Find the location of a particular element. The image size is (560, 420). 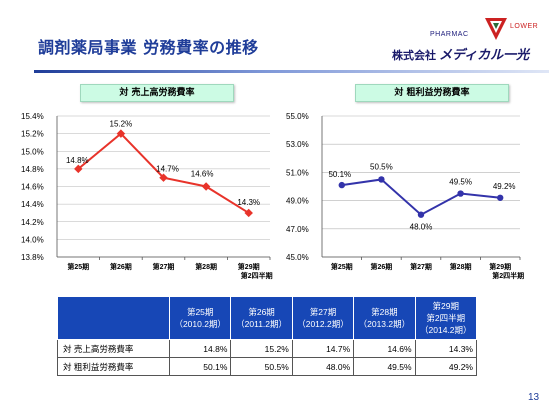

table-cell: 50.5% is located at coordinates (261, 366).